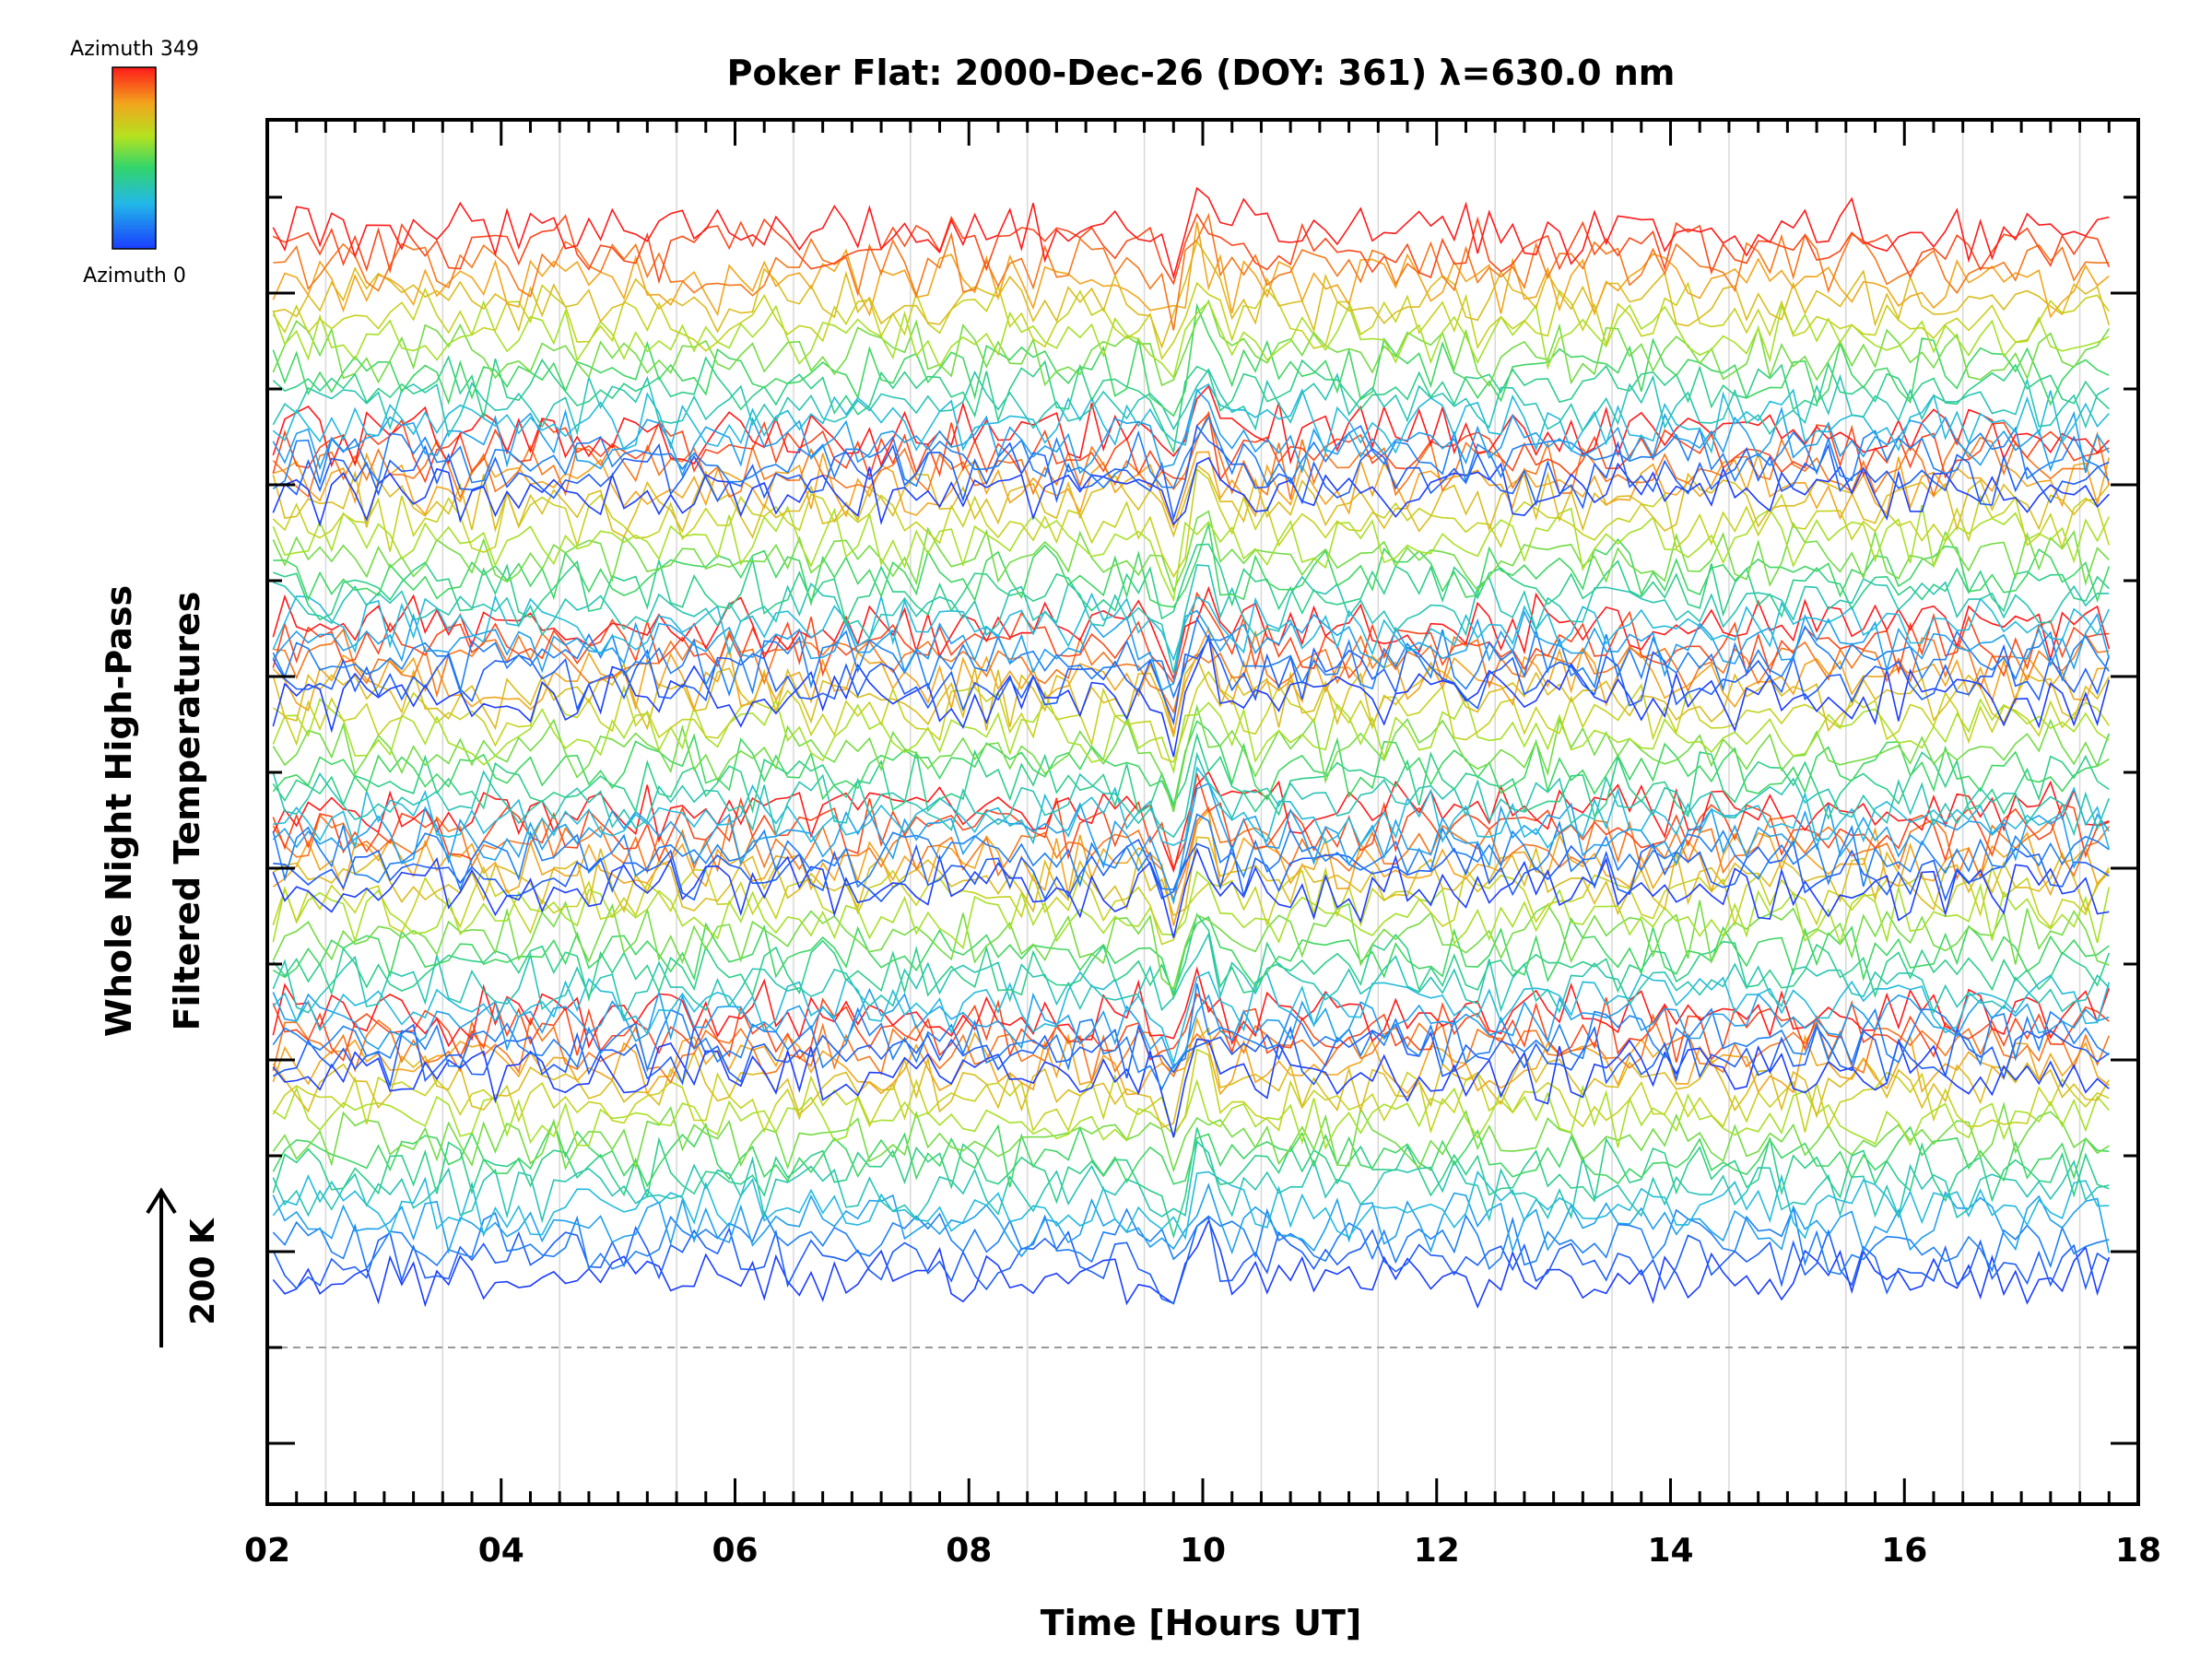 This screenshot has height=1659, width=2212. I want to click on x-tick-label: 10, so click(1203, 1551).